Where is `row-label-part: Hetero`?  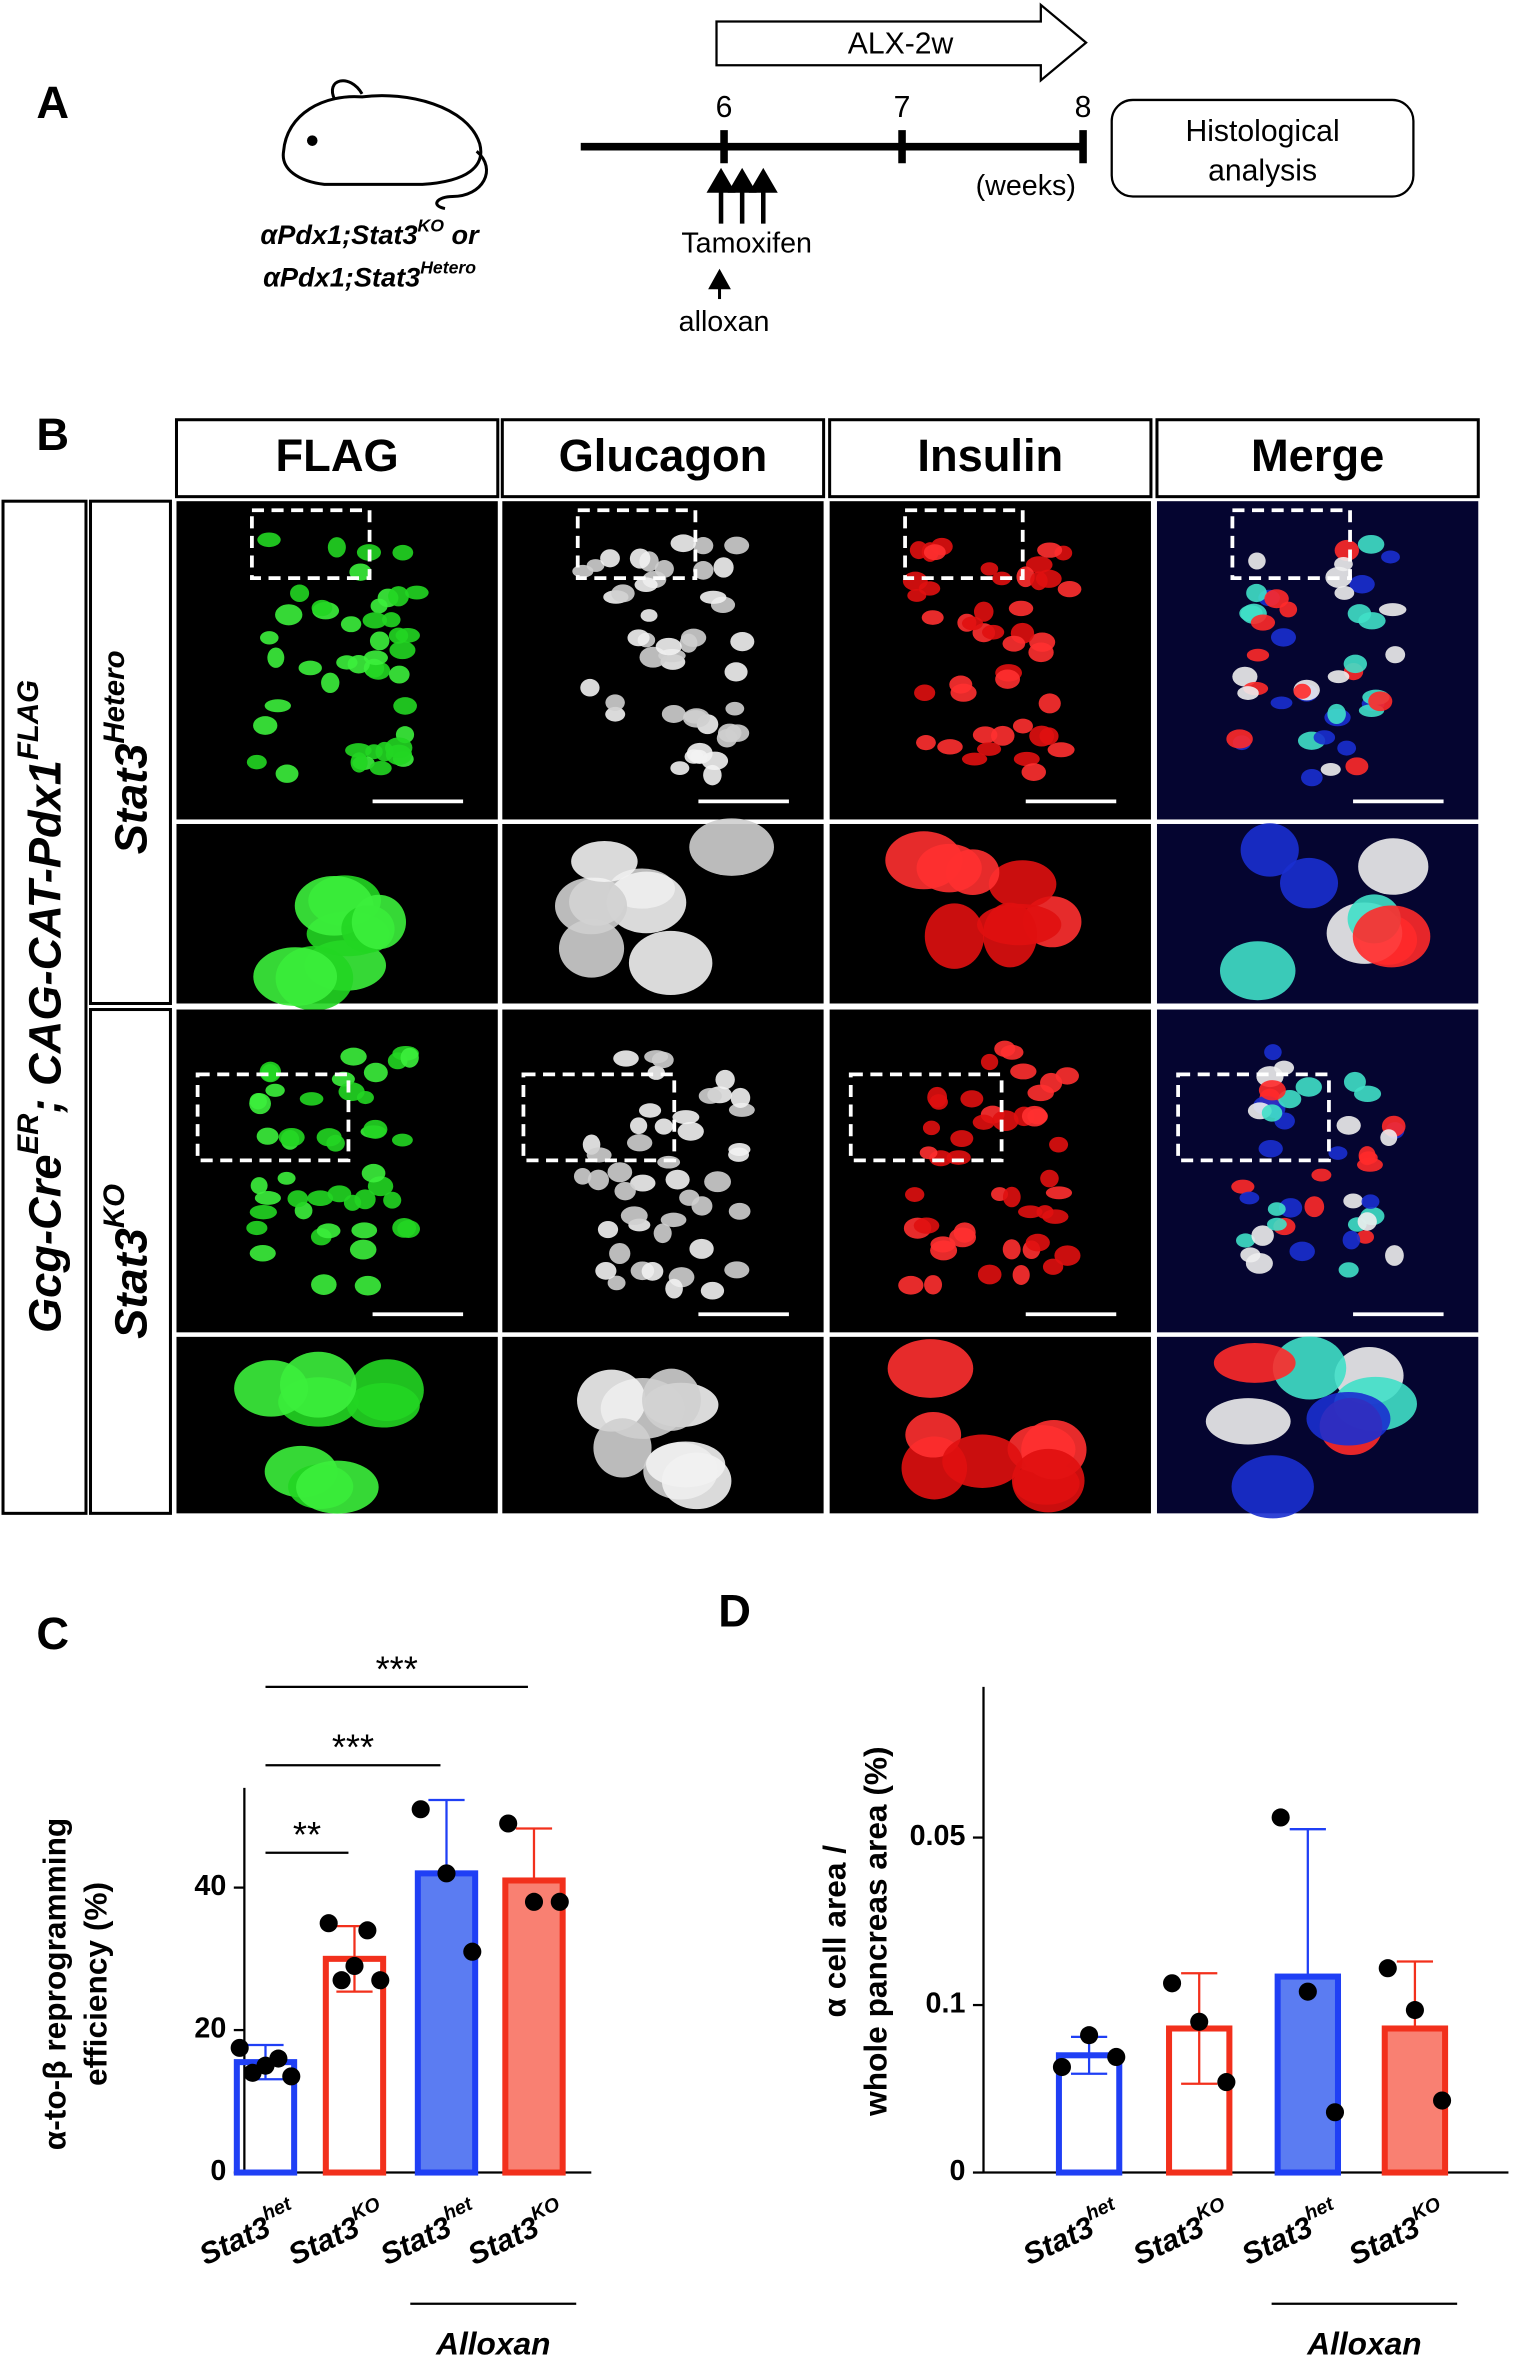
row-label-part: Hetero is located at coordinates (114, 696).